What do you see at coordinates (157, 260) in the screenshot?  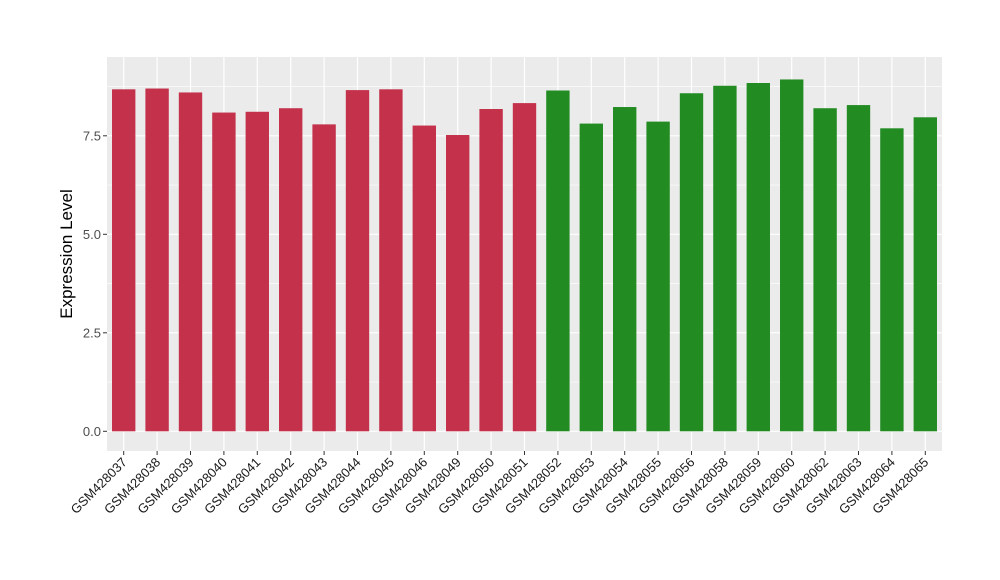 I see `bar-GSM428038` at bounding box center [157, 260].